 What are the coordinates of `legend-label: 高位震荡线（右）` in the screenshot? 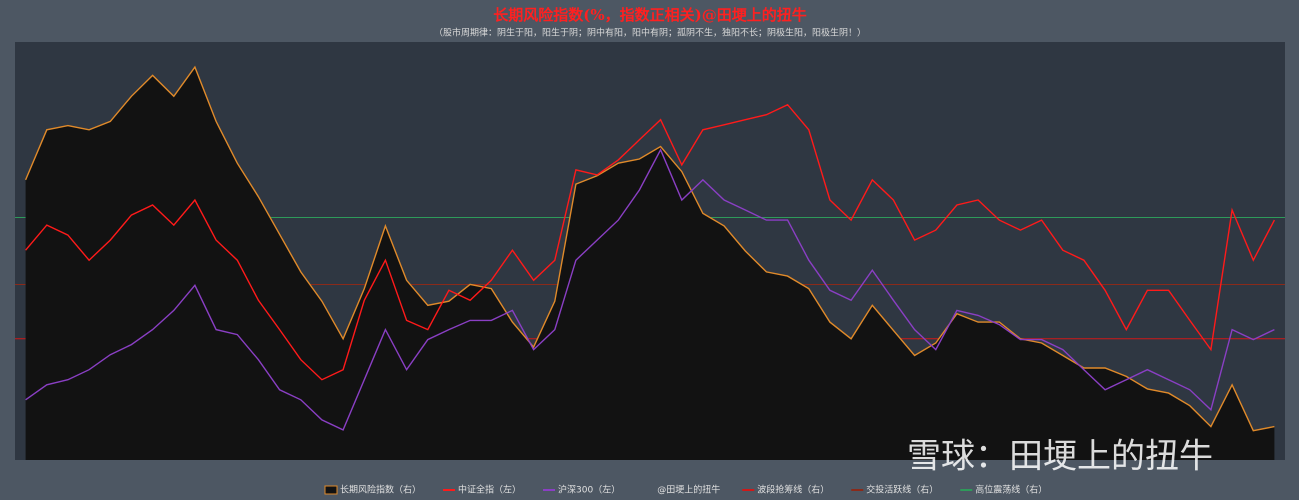 It's located at (1011, 490).